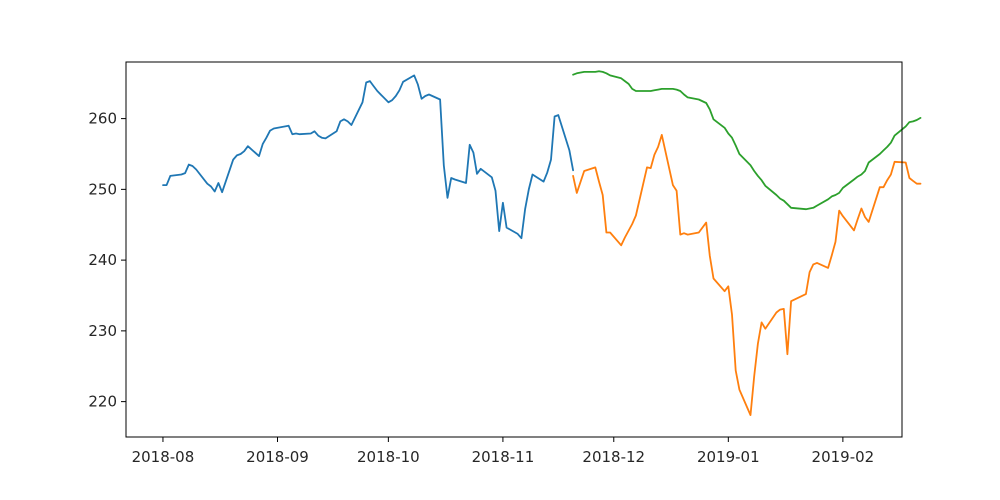 Image resolution: width=1000 pixels, height=500 pixels. What do you see at coordinates (163, 457) in the screenshot?
I see `x-tick-label: 2018-08` at bounding box center [163, 457].